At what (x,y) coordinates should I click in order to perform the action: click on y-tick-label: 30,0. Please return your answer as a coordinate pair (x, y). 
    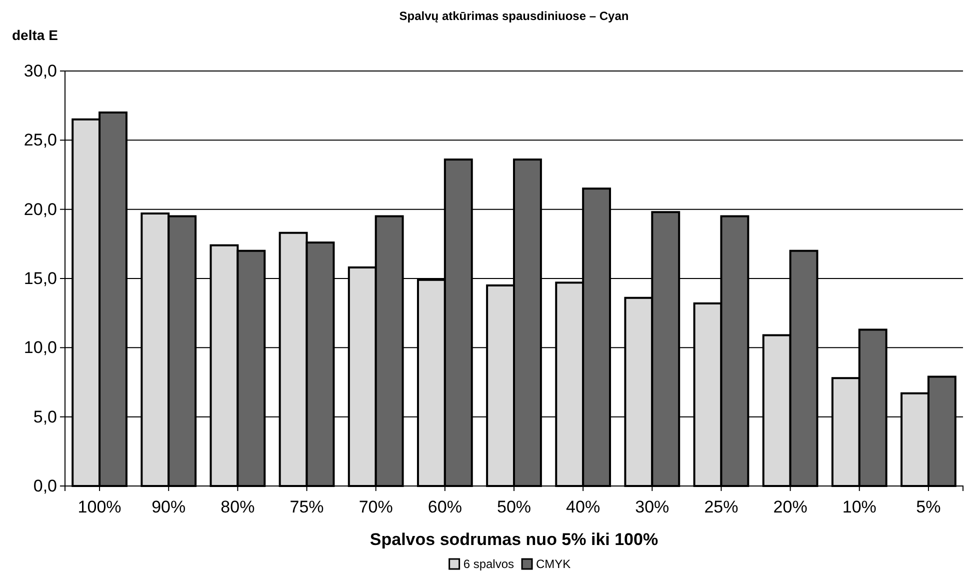
    Looking at the image, I should click on (40, 70).